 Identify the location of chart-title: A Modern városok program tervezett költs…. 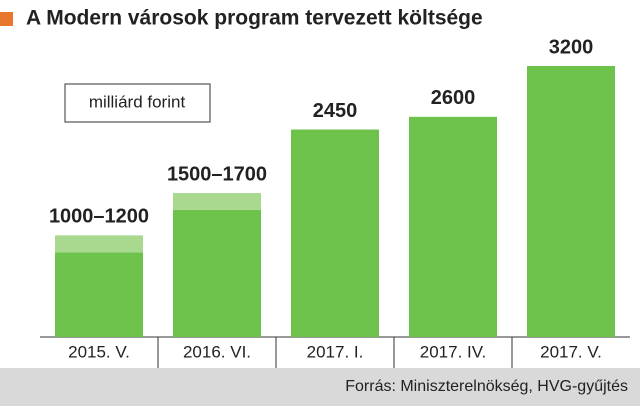
(254, 18).